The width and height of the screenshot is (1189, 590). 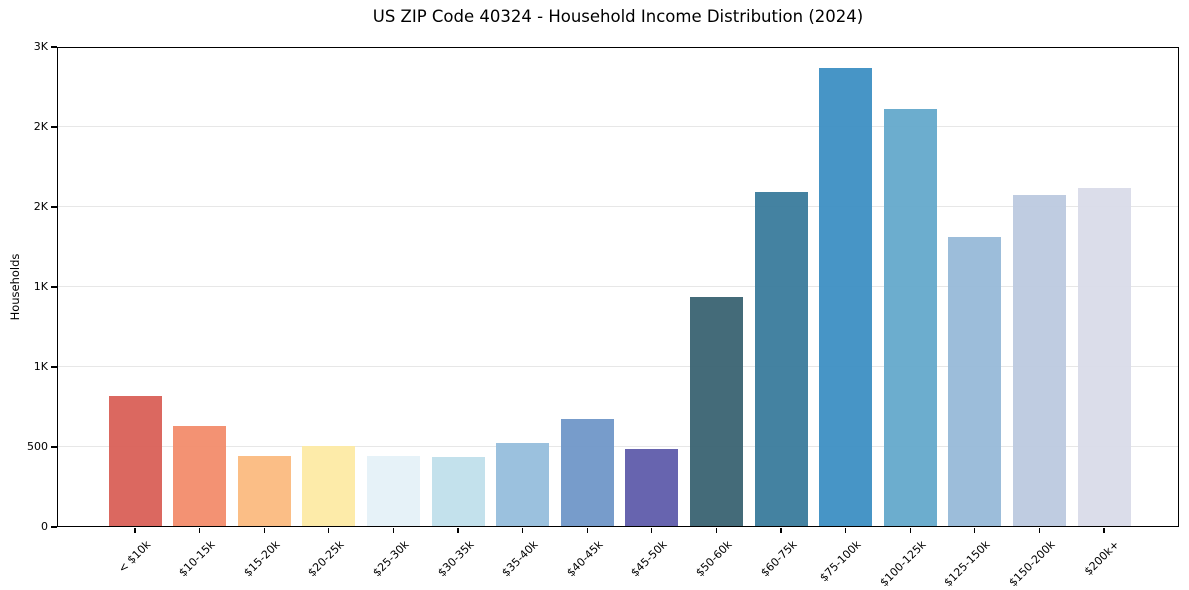 I want to click on x-tick-label: $200k+, so click(x=1102, y=558).